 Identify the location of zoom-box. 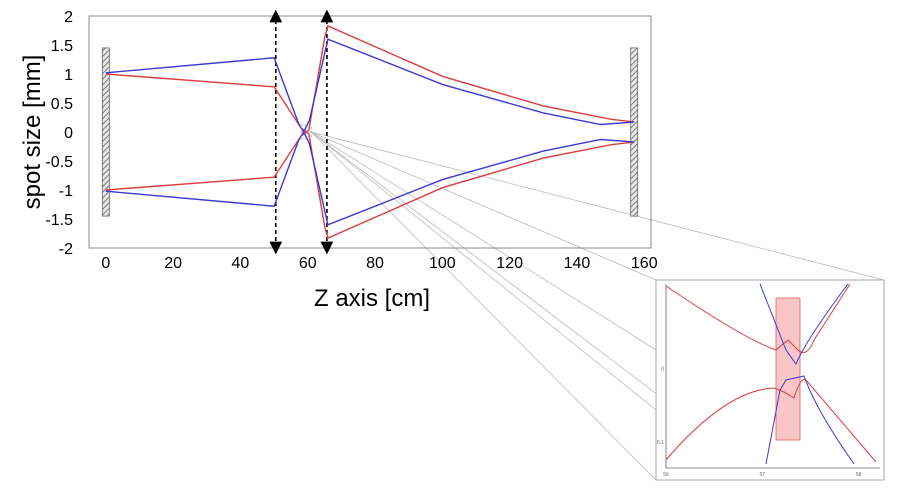
(306, 132).